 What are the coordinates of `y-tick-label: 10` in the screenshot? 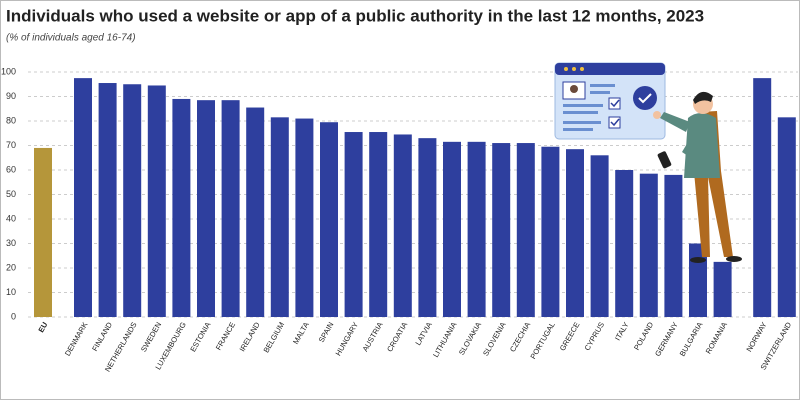 It's located at (11, 292).